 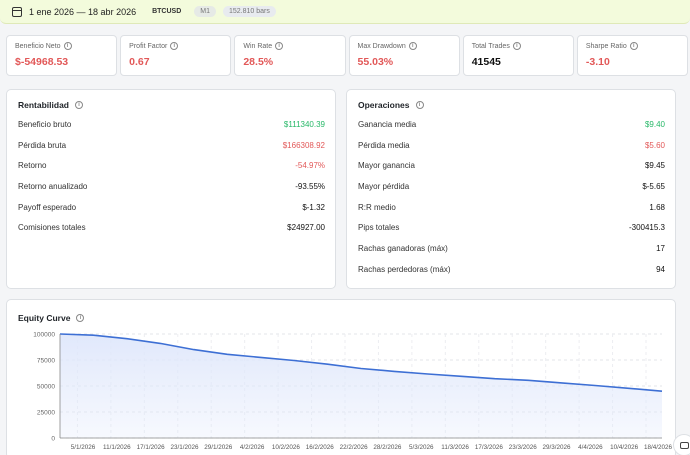 I want to click on stat-row: Comisiones totales $24927.00, so click(x=171, y=227).